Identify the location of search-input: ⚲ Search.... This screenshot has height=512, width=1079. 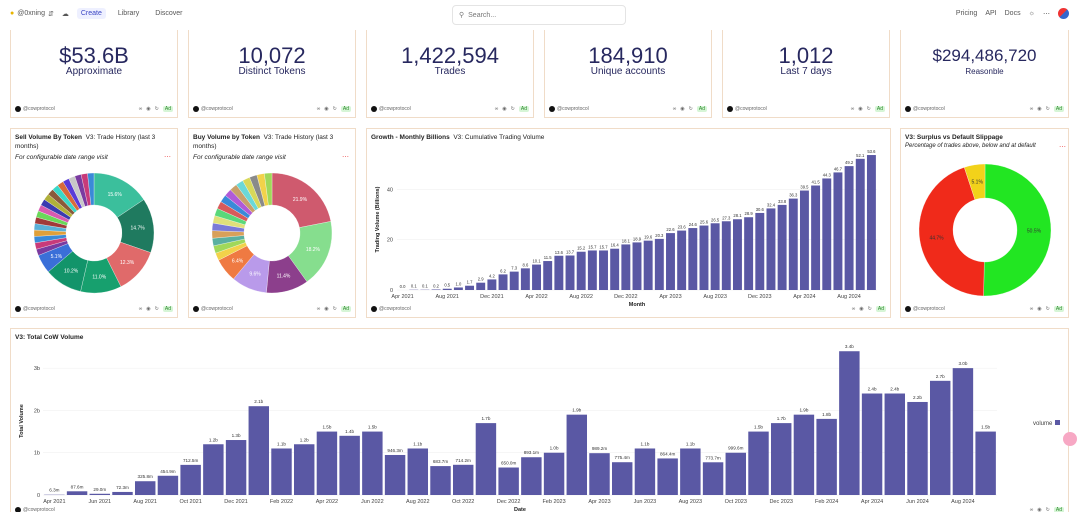
(539, 15).